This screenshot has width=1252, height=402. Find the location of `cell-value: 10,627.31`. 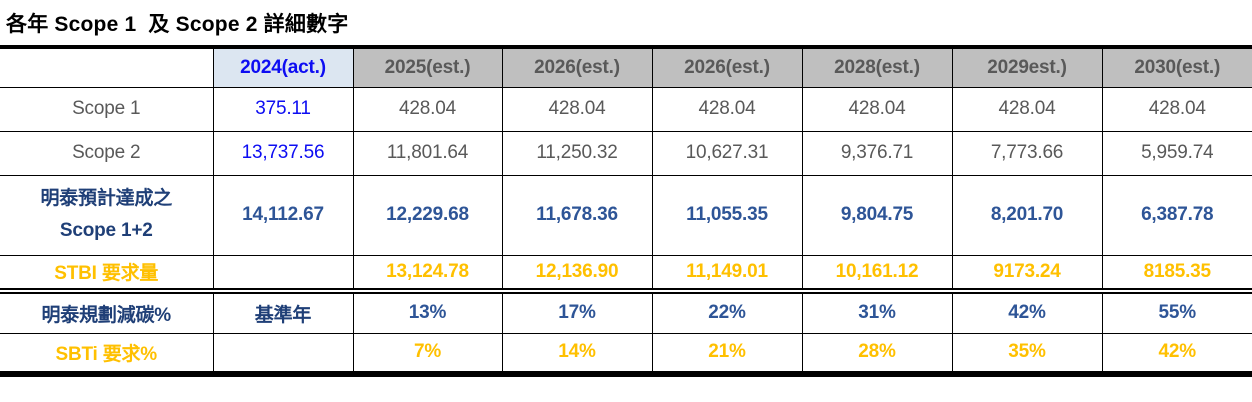

cell-value: 10,627.31 is located at coordinates (727, 153).